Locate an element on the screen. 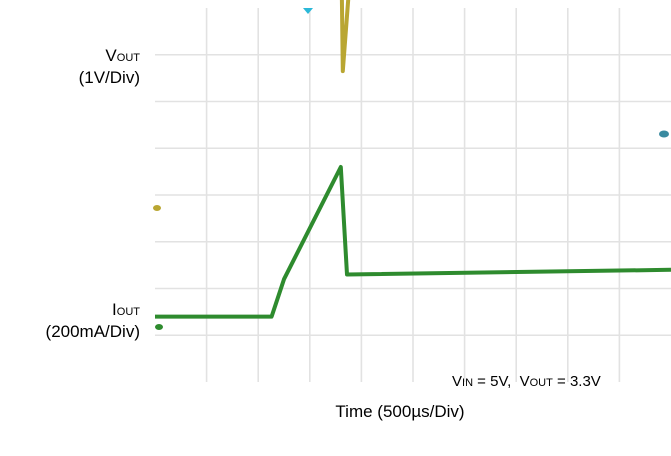 This screenshot has height=456, width=671. vout-sub: OUT is located at coordinates (541, 383).